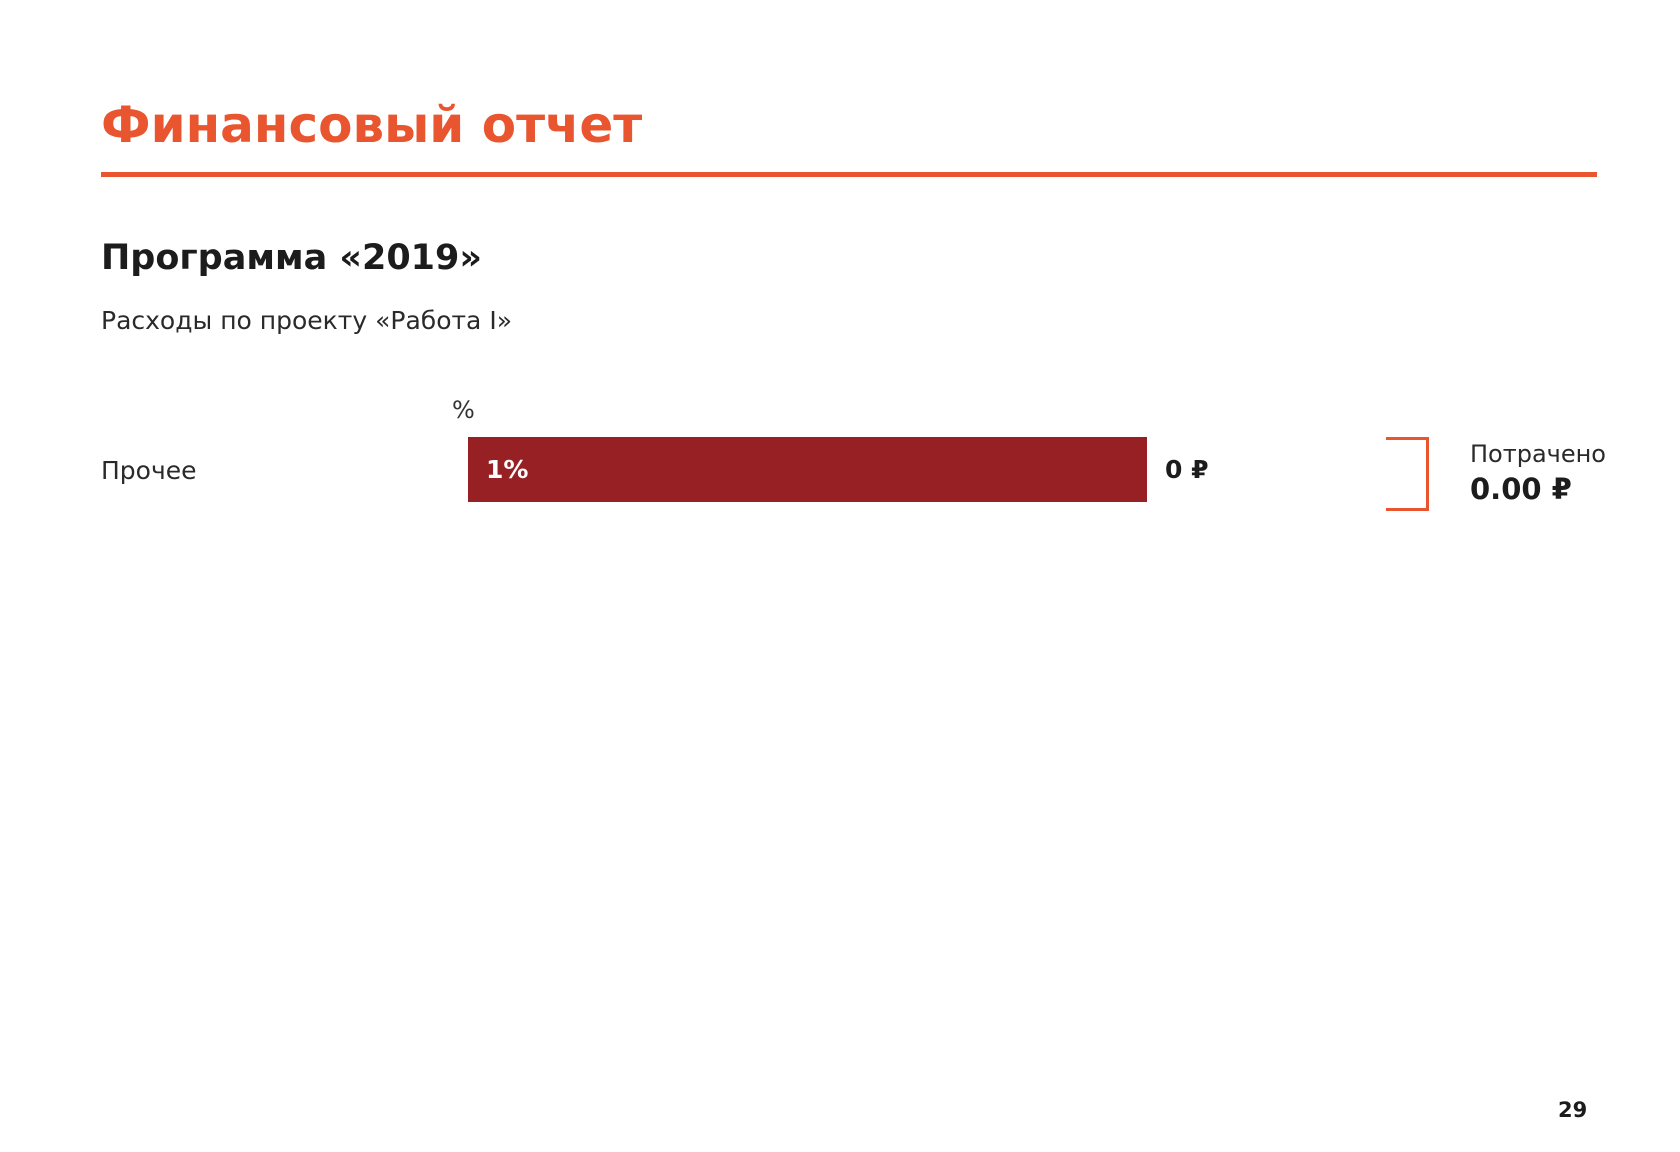 Image resolution: width=1680 pixels, height=1152 pixels. I want to click on row-amount: 0 ₽, so click(1187, 469).